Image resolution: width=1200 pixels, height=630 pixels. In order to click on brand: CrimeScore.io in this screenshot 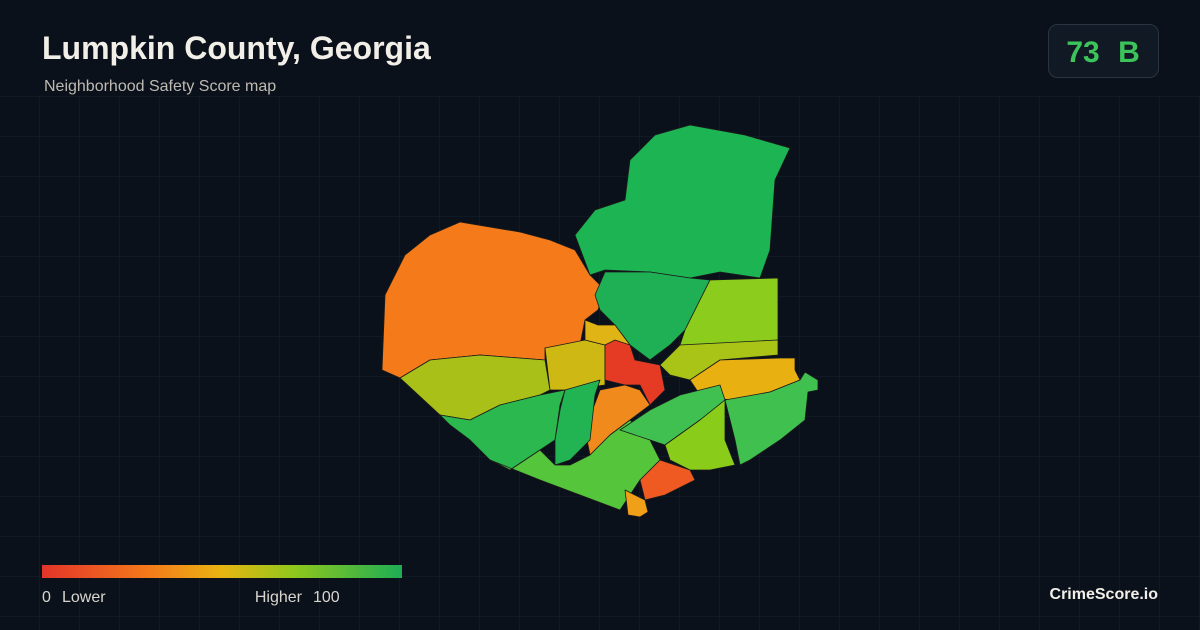, I will do `click(1104, 594)`.